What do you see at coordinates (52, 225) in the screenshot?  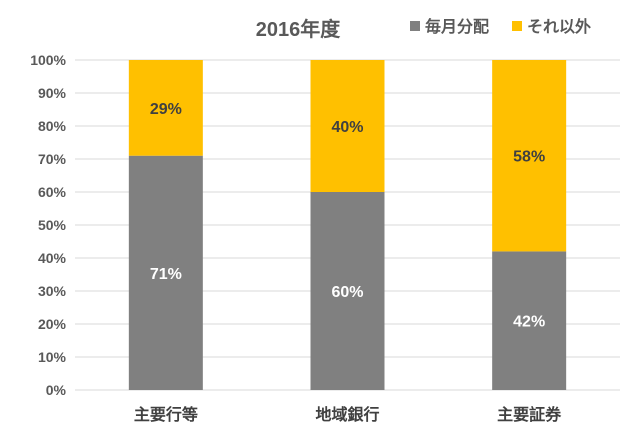 I see `y-tick-label: 50%` at bounding box center [52, 225].